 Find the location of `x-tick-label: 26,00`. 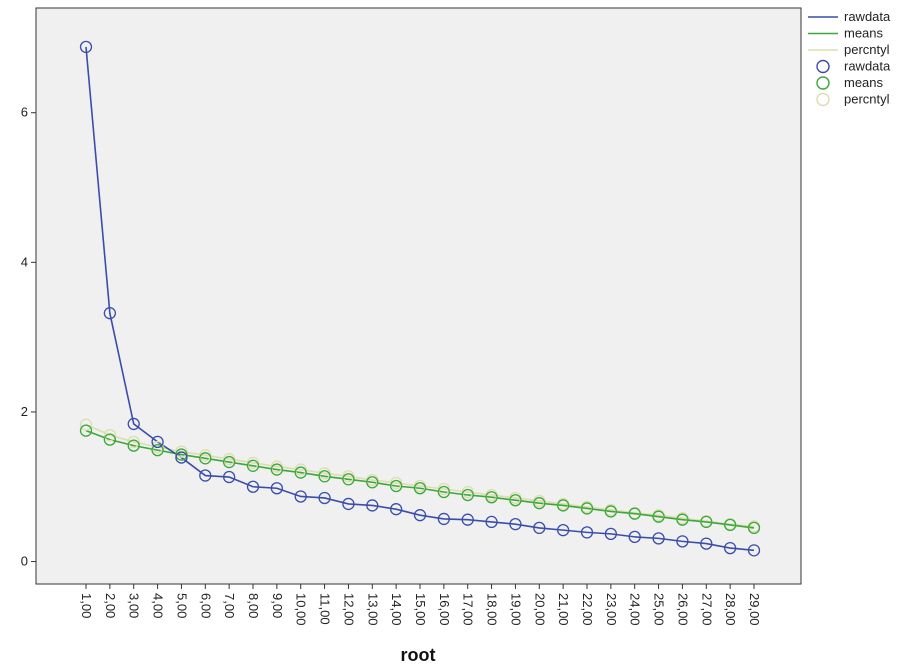

x-tick-label: 26,00 is located at coordinates (682, 609).